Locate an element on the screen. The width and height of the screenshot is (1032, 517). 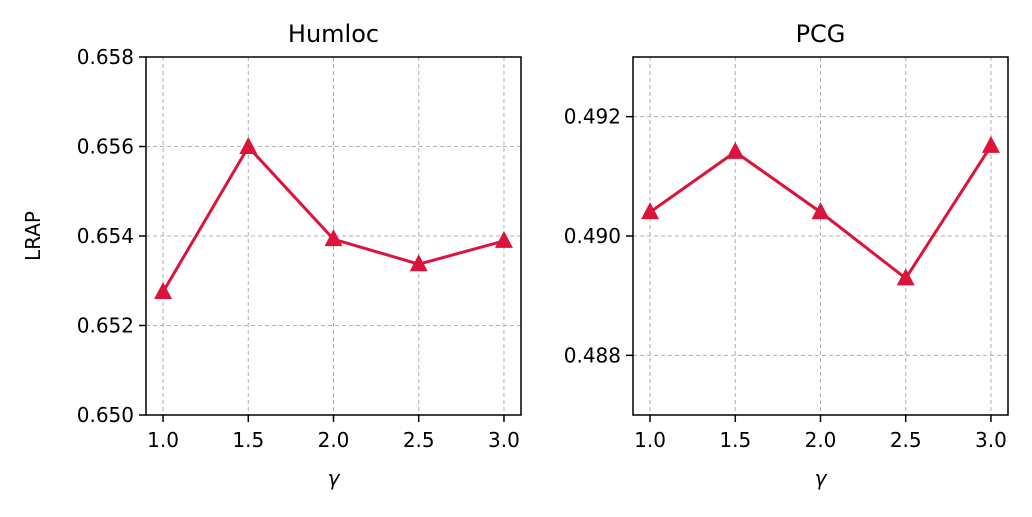
chart-title: PCG is located at coordinates (821, 34).